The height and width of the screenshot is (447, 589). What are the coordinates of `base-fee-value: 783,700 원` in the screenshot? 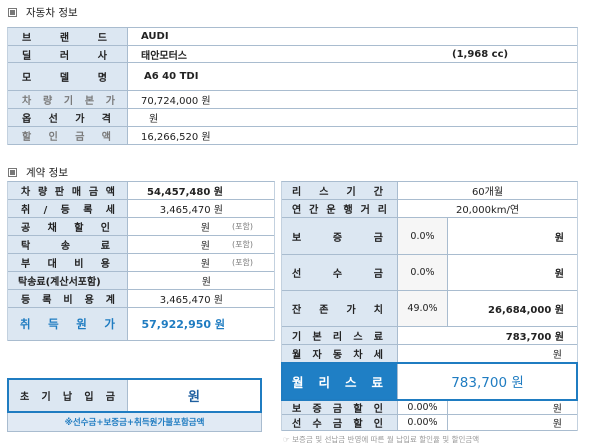 It's located at (534, 337).